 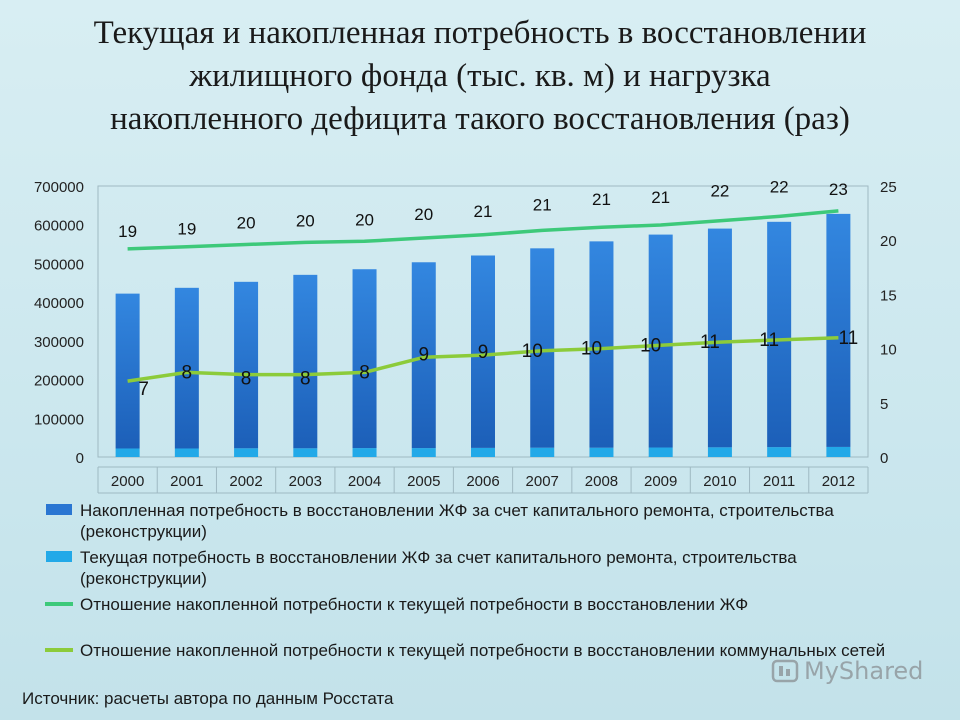 What do you see at coordinates (364, 481) in the screenshot?
I see `x-tick-label: 2004` at bounding box center [364, 481].